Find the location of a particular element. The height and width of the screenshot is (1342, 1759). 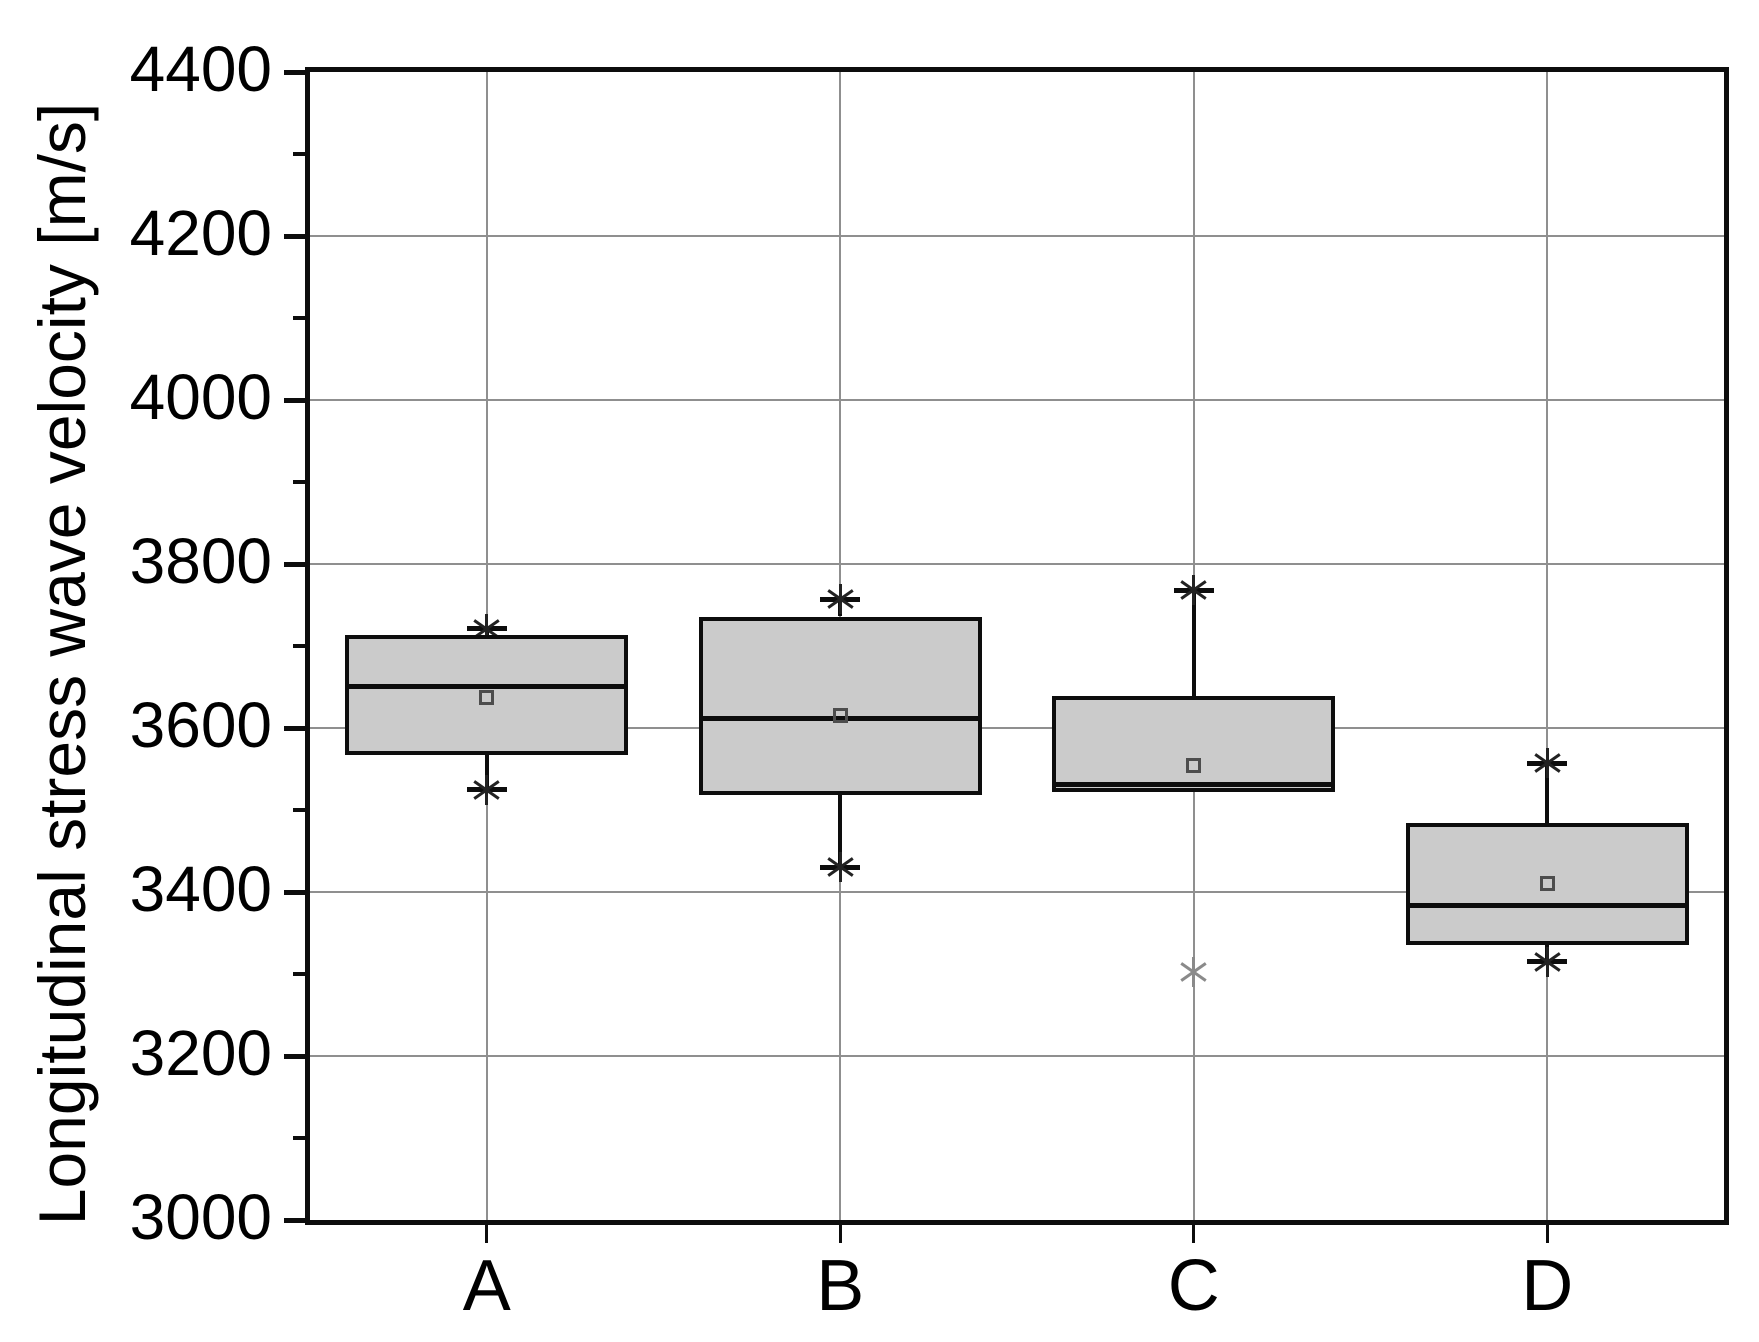

mean-marker-a is located at coordinates (487, 698).